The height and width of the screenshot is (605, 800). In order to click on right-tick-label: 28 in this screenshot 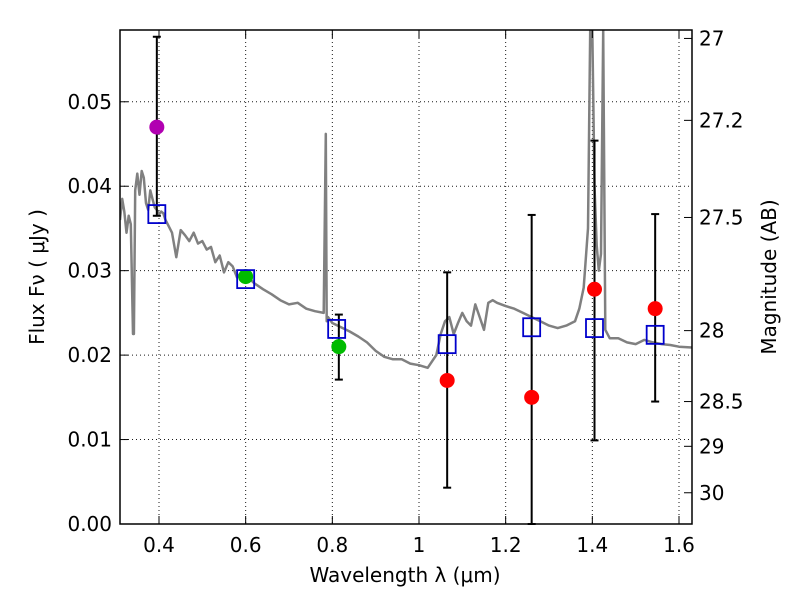, I will do `click(711, 331)`.